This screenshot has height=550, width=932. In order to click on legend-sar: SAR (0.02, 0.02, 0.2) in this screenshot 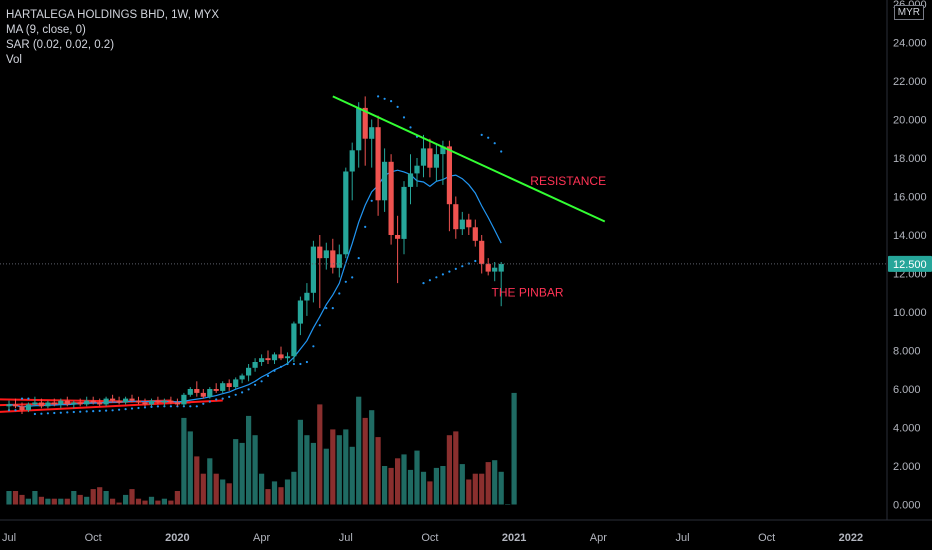, I will do `click(60, 45)`.